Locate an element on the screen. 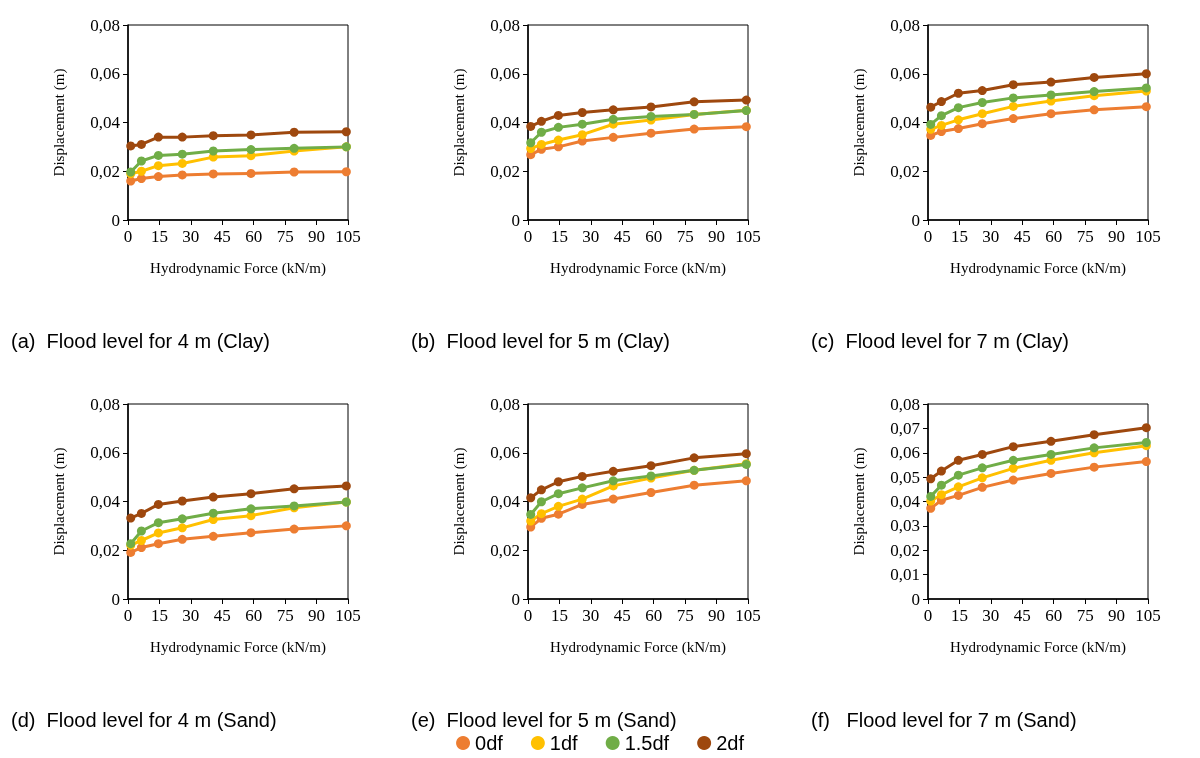 The width and height of the screenshot is (1200, 758). y-tick-label: 0,03 is located at coordinates (905, 526).